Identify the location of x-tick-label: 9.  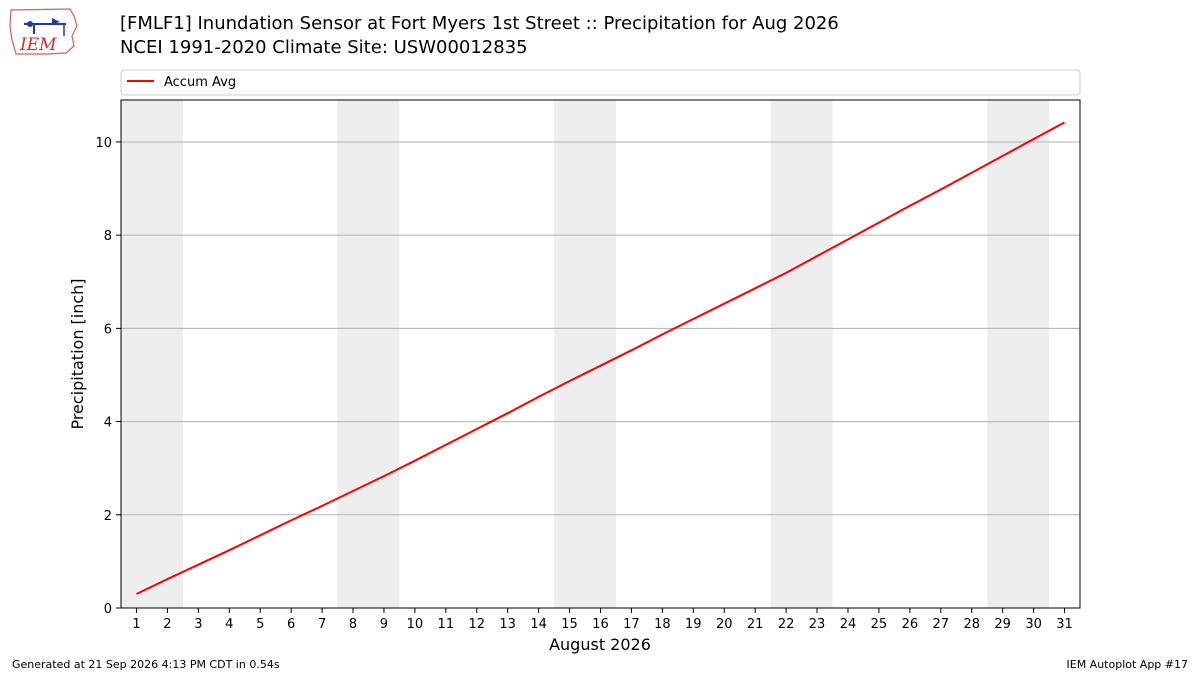
(384, 624).